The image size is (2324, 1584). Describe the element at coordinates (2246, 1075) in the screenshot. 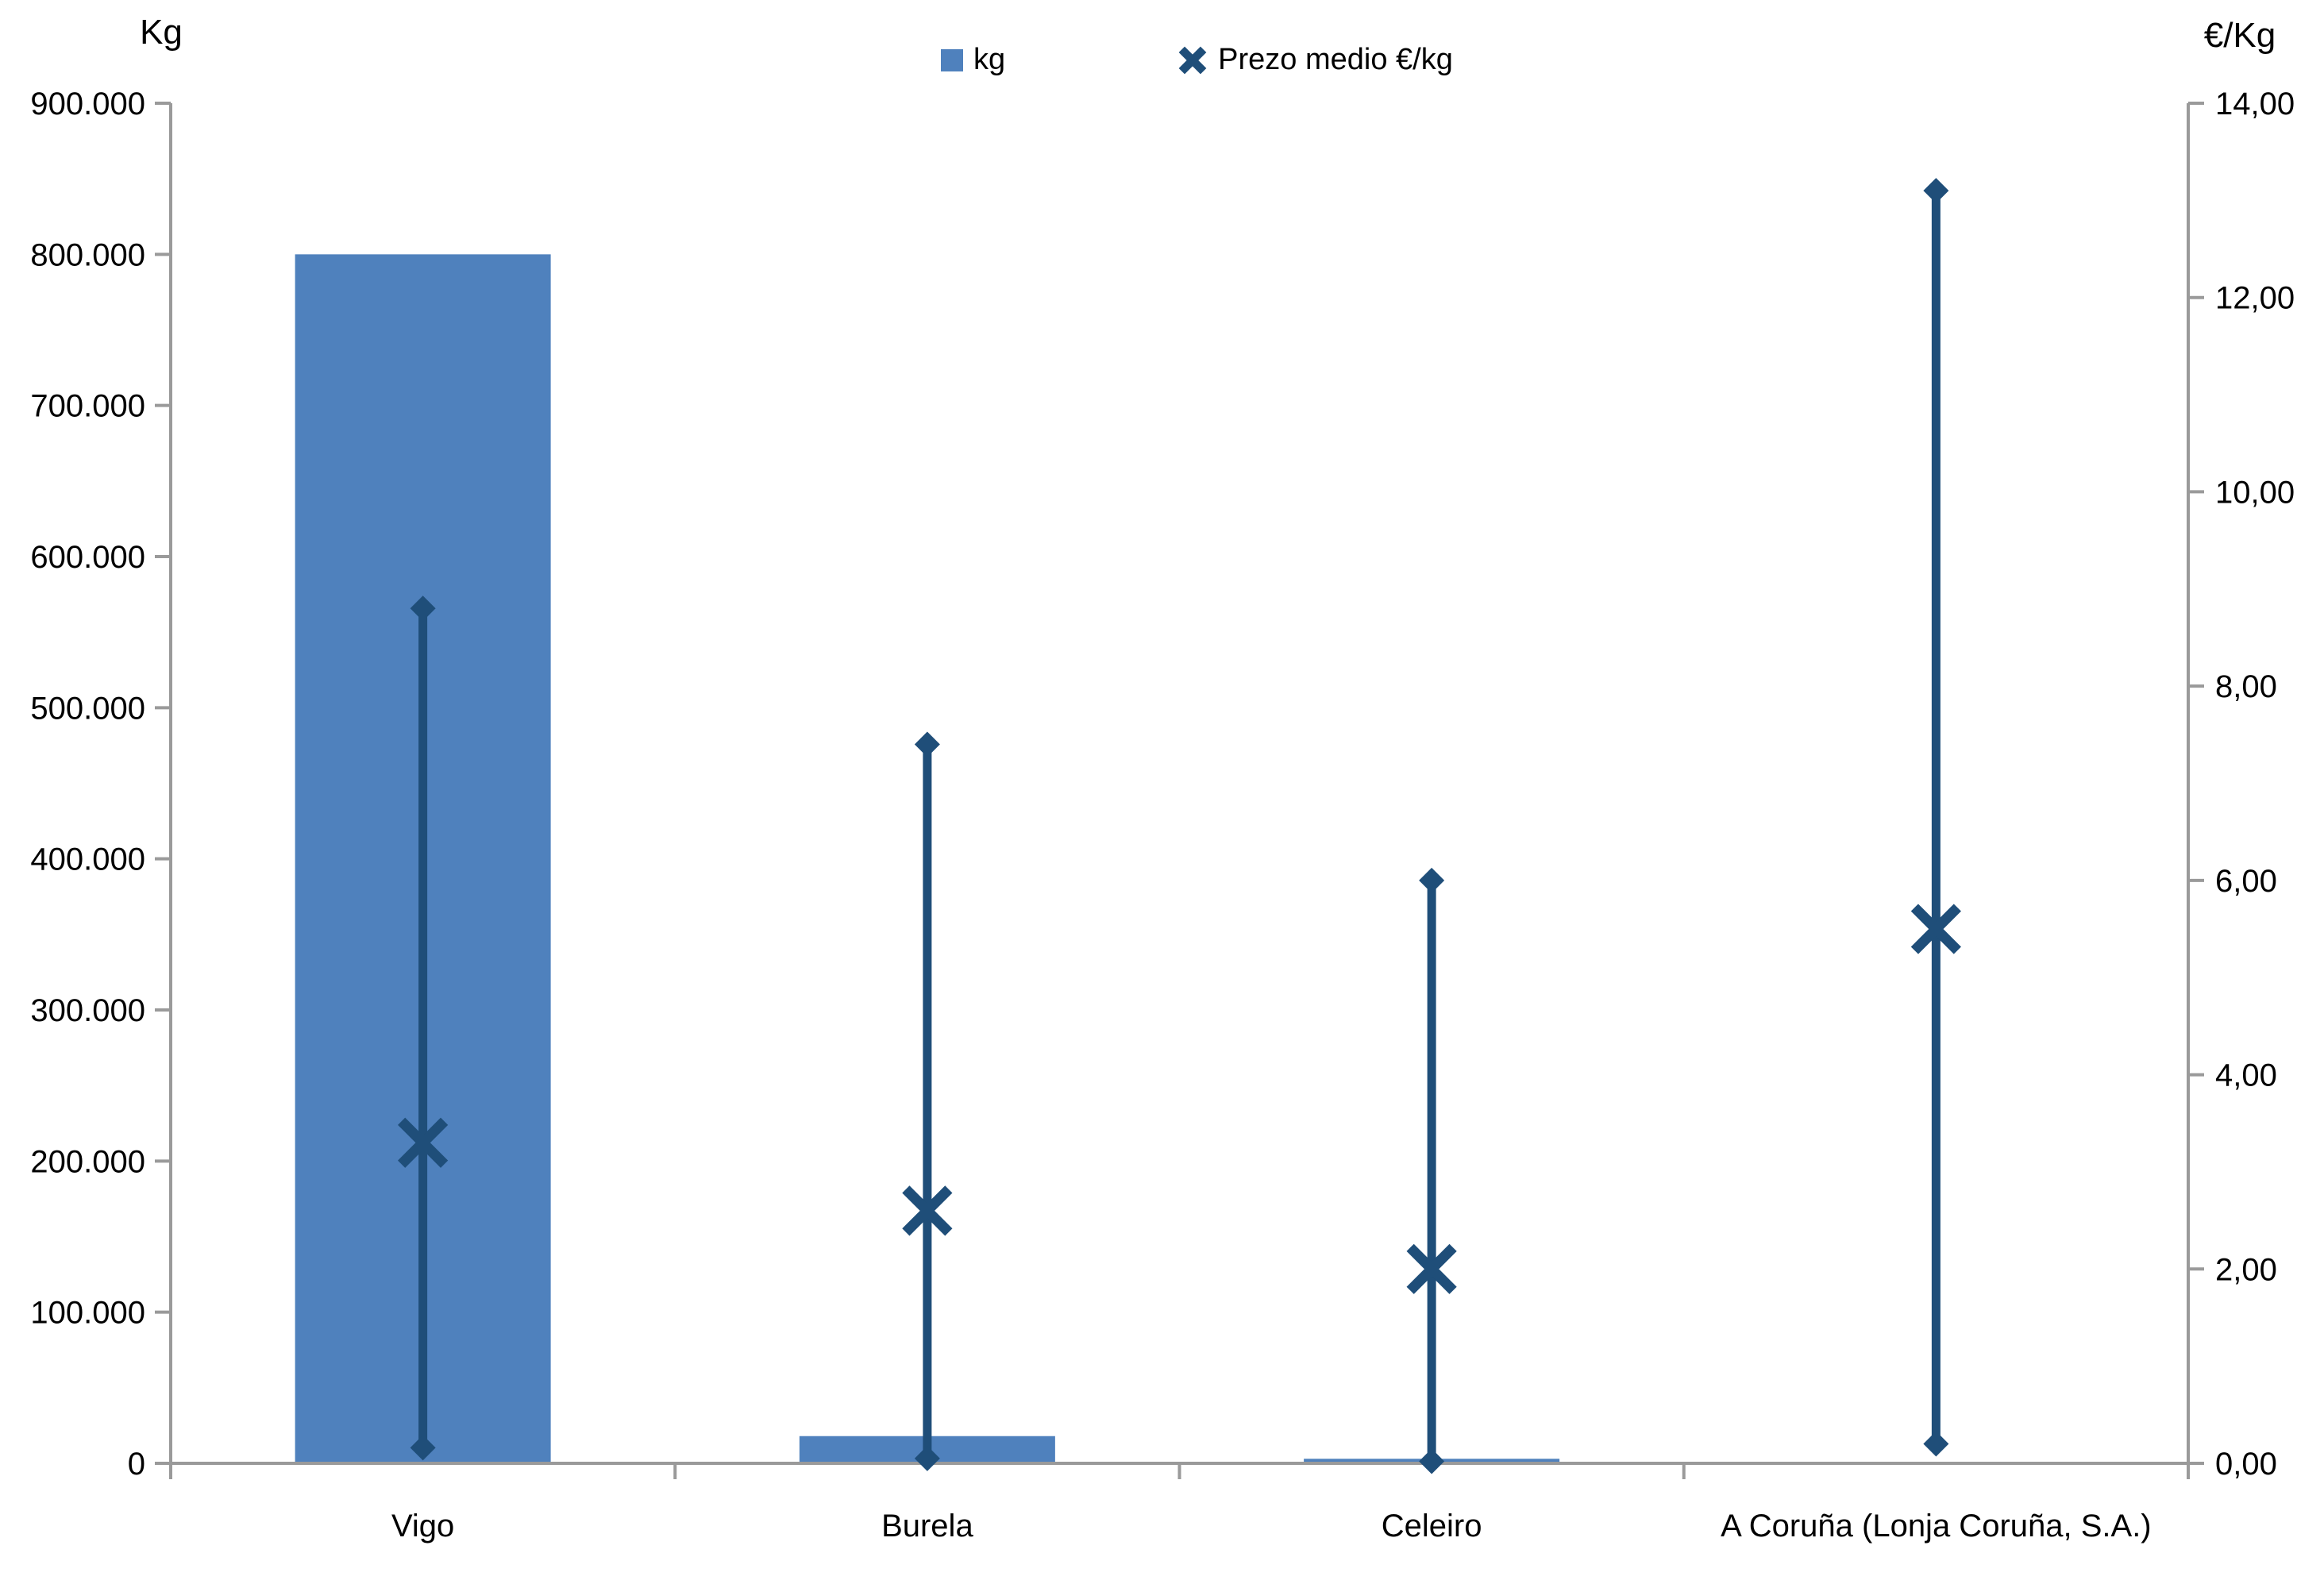

I see `right-axis-tick-label: 4,00` at that location.